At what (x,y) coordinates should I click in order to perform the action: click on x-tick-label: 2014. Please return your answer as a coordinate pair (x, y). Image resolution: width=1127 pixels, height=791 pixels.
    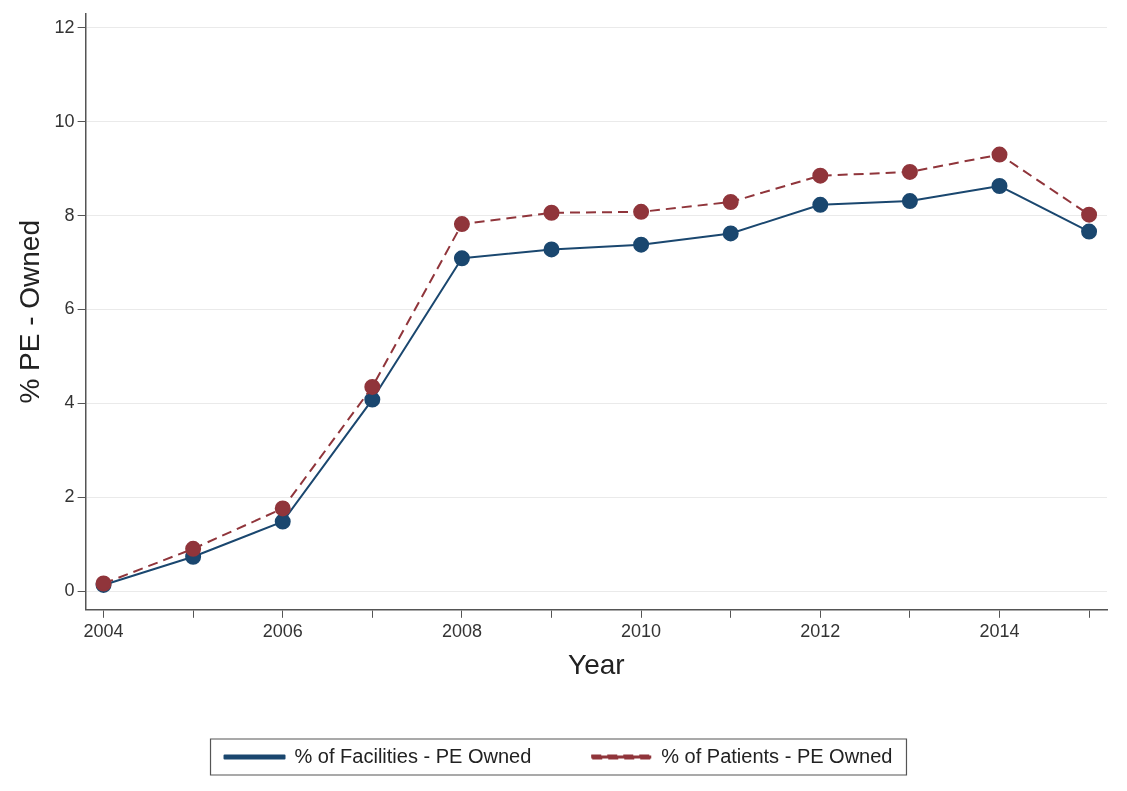
    Looking at the image, I should click on (999, 630).